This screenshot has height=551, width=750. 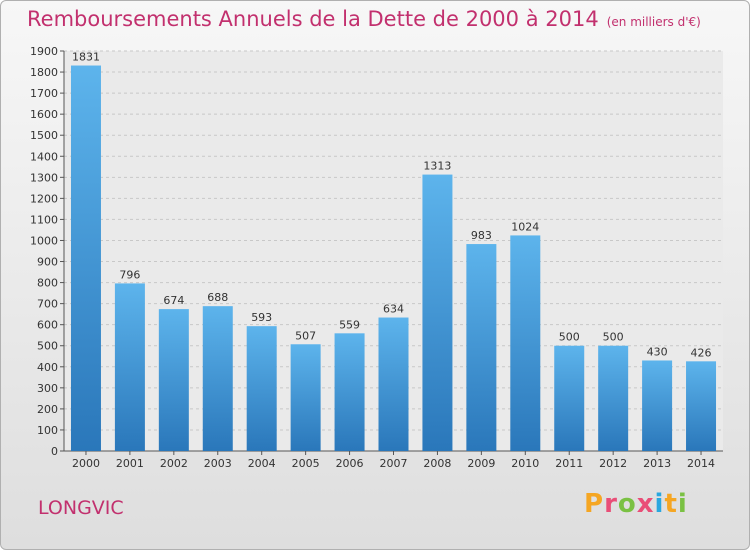 I want to click on data-label: 430, so click(x=657, y=351).